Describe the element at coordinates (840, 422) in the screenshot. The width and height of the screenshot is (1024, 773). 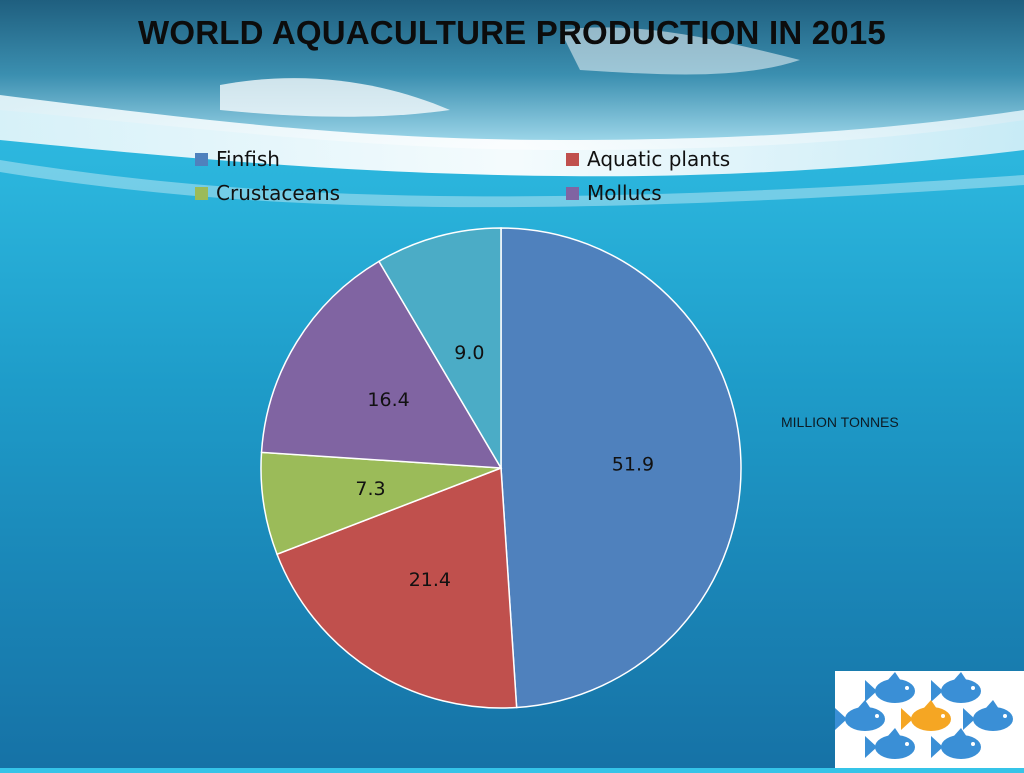
I see `unit-label: MILLION TONNES` at that location.